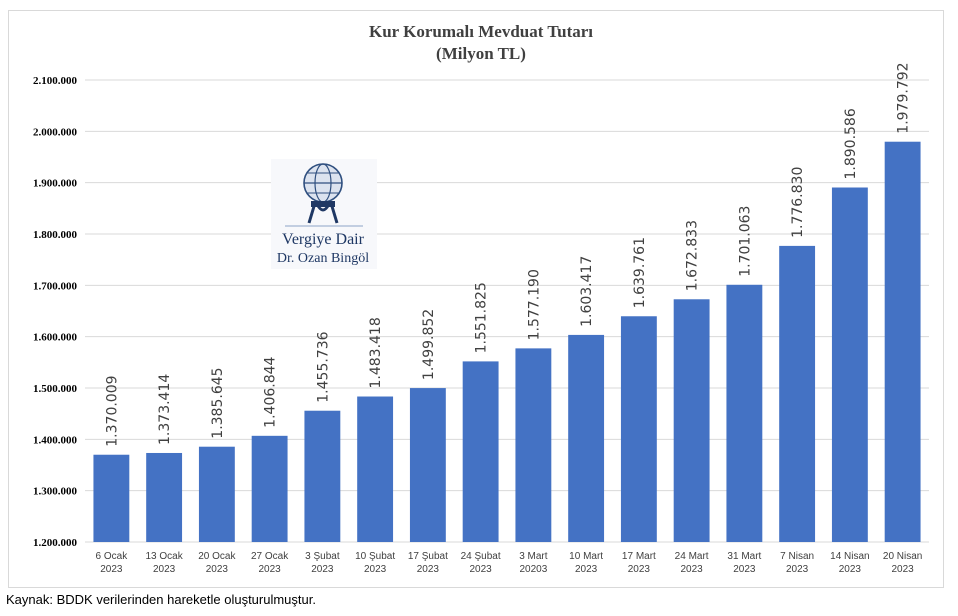 Image resolution: width=958 pixels, height=616 pixels. Describe the element at coordinates (429, 344) in the screenshot. I see `data-label: 1.499.852` at that location.